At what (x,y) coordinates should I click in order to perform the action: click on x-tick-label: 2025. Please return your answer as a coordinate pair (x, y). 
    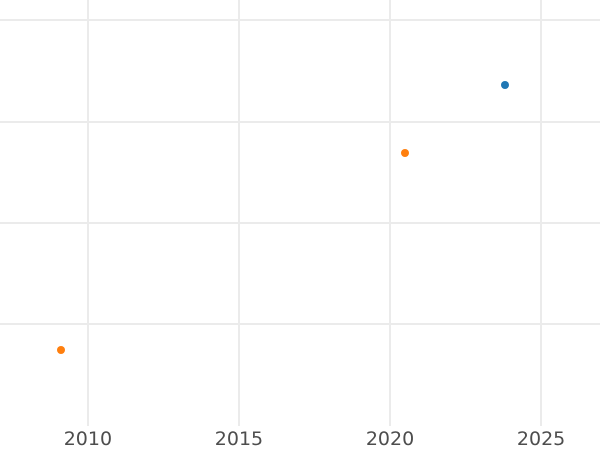
    Looking at the image, I should click on (541, 438).